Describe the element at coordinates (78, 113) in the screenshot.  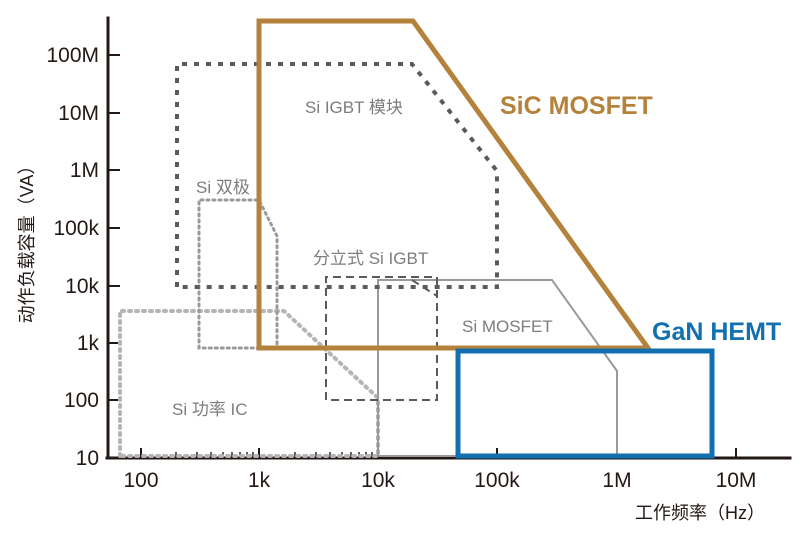
I see `y-tick-label: 10M` at that location.